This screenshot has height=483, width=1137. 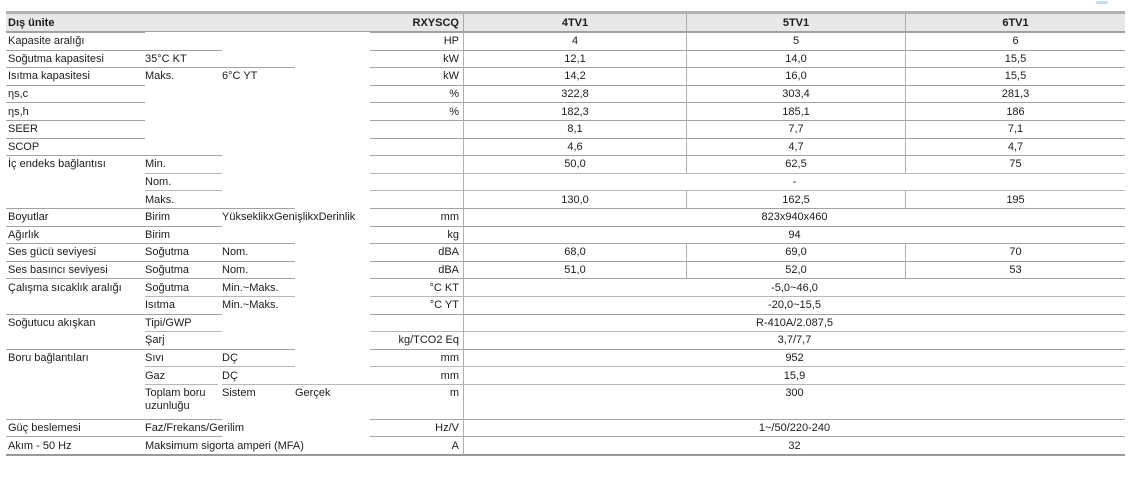 What do you see at coordinates (416, 304) in the screenshot?
I see `row-unit: °C YT` at bounding box center [416, 304].